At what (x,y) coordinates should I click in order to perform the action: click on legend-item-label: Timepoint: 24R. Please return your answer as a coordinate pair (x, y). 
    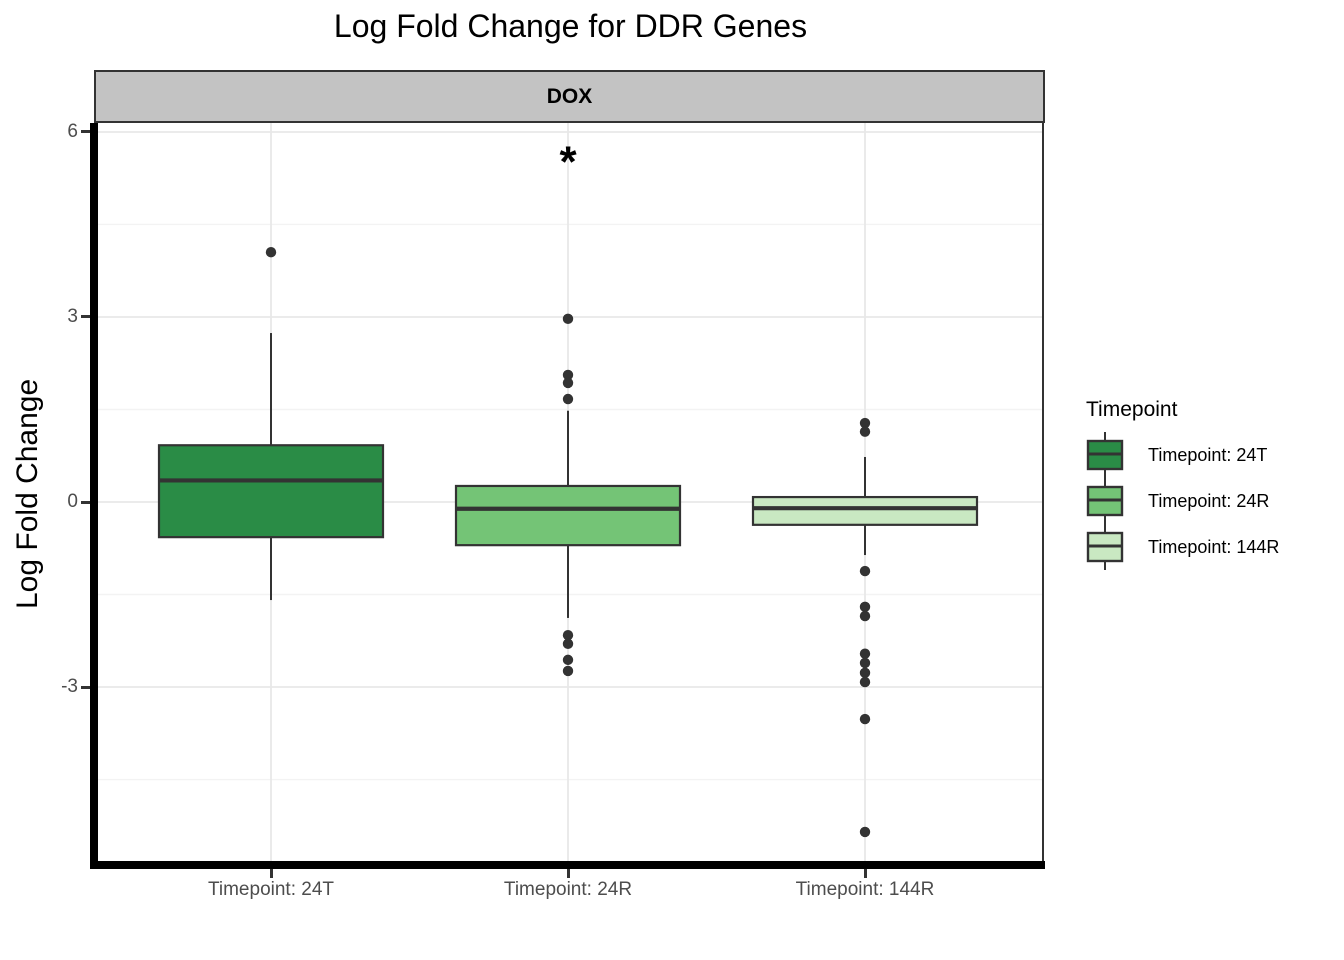
    Looking at the image, I should click on (1209, 500).